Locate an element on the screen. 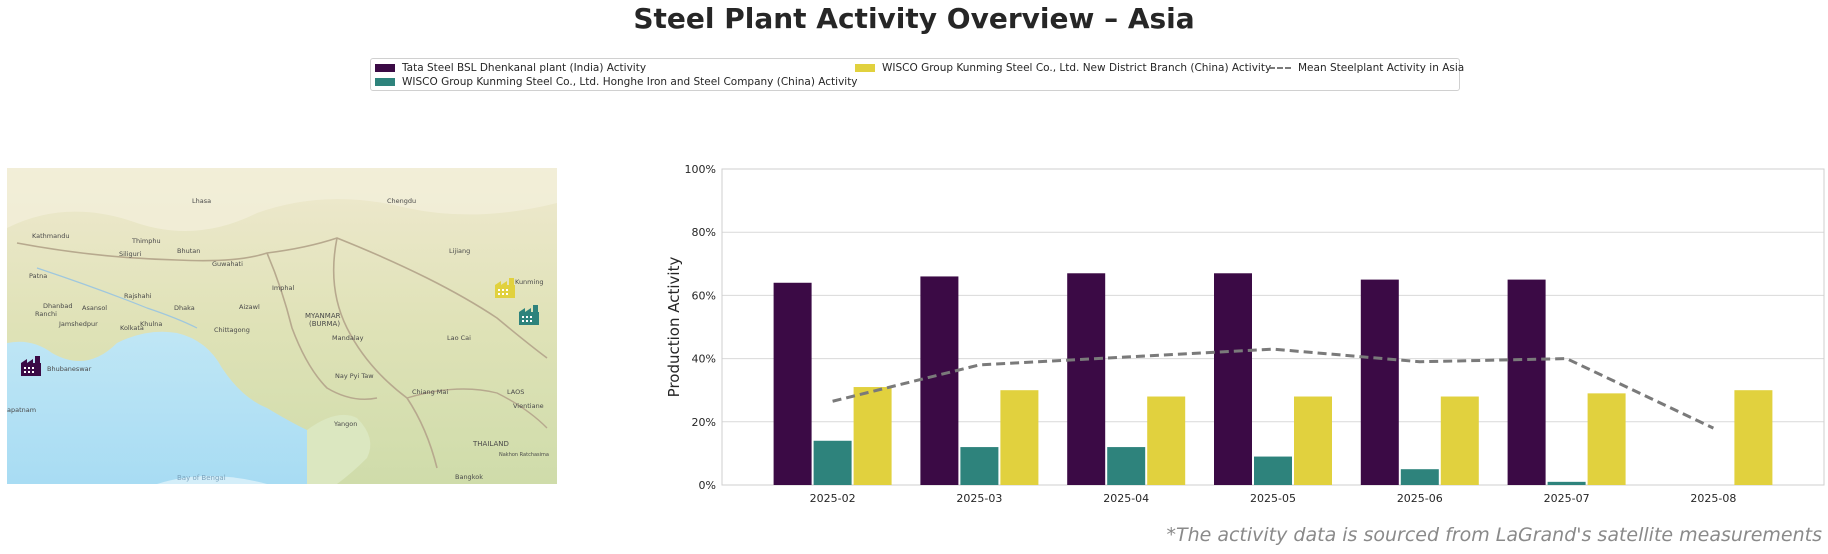 Image resolution: width=1828 pixels, height=554 pixels. map-label-6: Patna is located at coordinates (38, 276).